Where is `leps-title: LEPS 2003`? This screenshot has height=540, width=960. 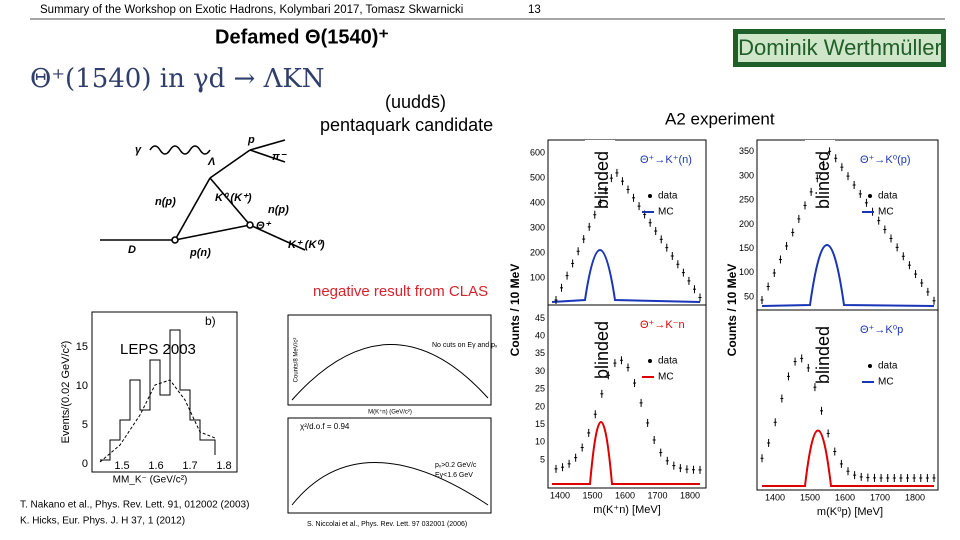 leps-title: LEPS 2003 is located at coordinates (158, 349).